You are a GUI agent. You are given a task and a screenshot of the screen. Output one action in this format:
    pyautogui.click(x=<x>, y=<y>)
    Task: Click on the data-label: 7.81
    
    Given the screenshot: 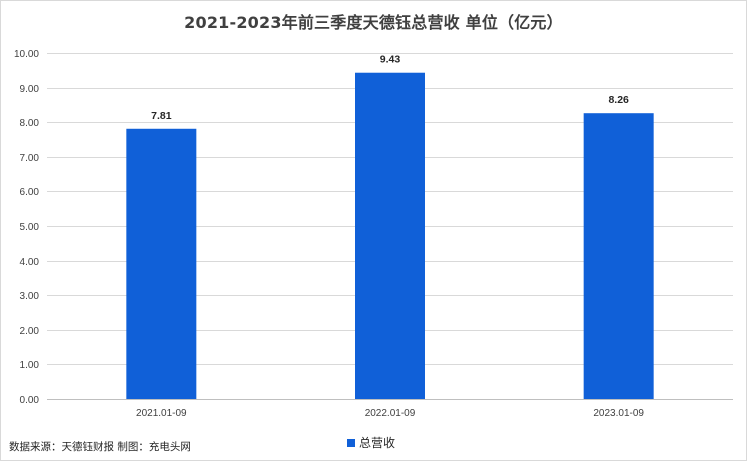 What is the action you would take?
    pyautogui.click(x=161, y=116)
    